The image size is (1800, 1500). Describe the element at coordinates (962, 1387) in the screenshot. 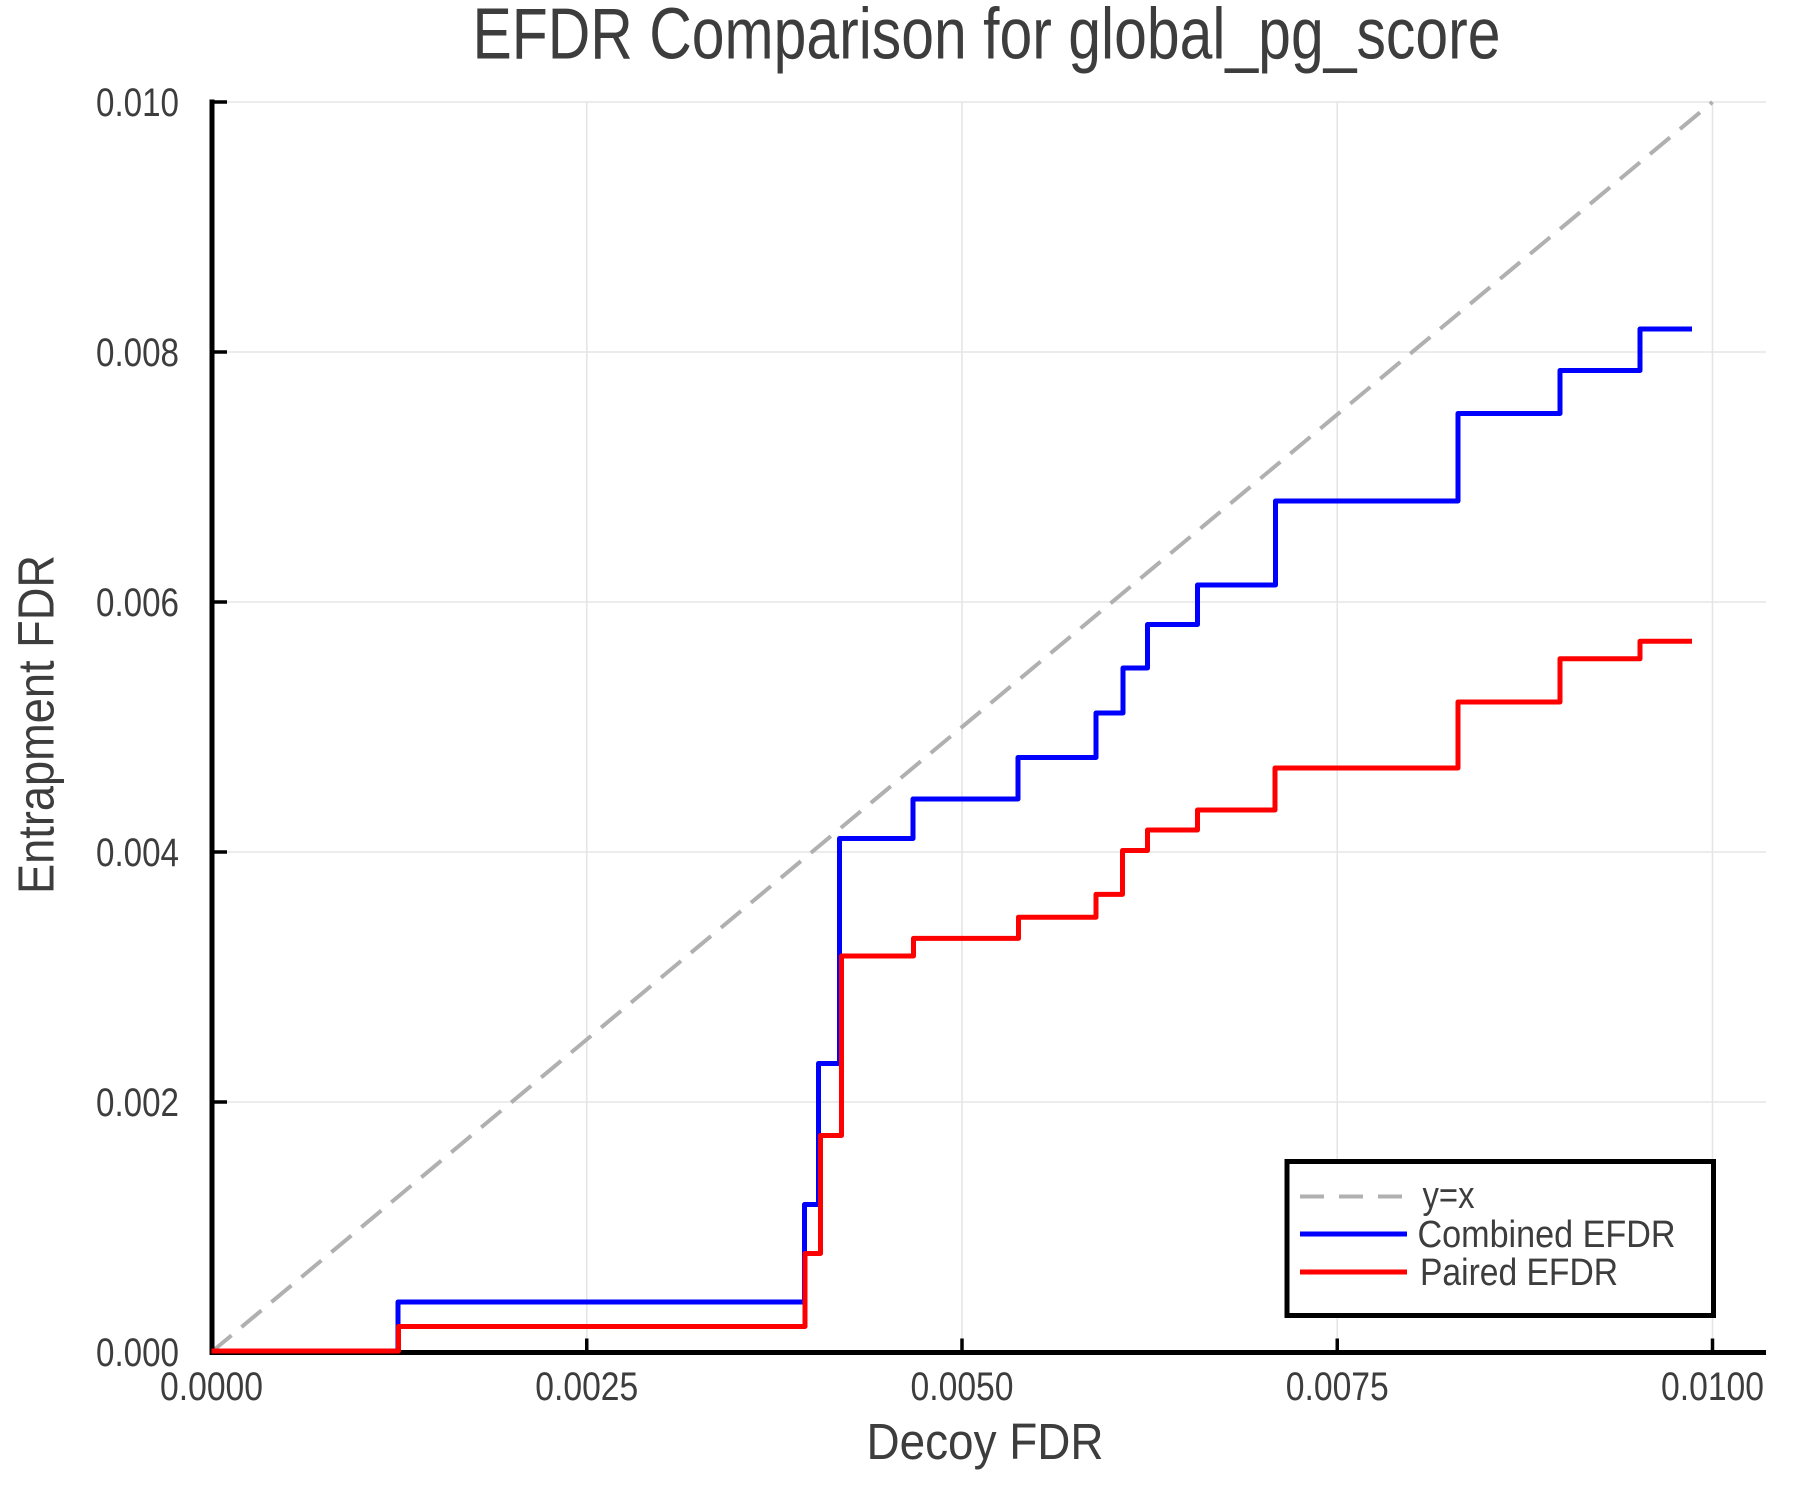

I see `svg-text: 0.0050` at that location.